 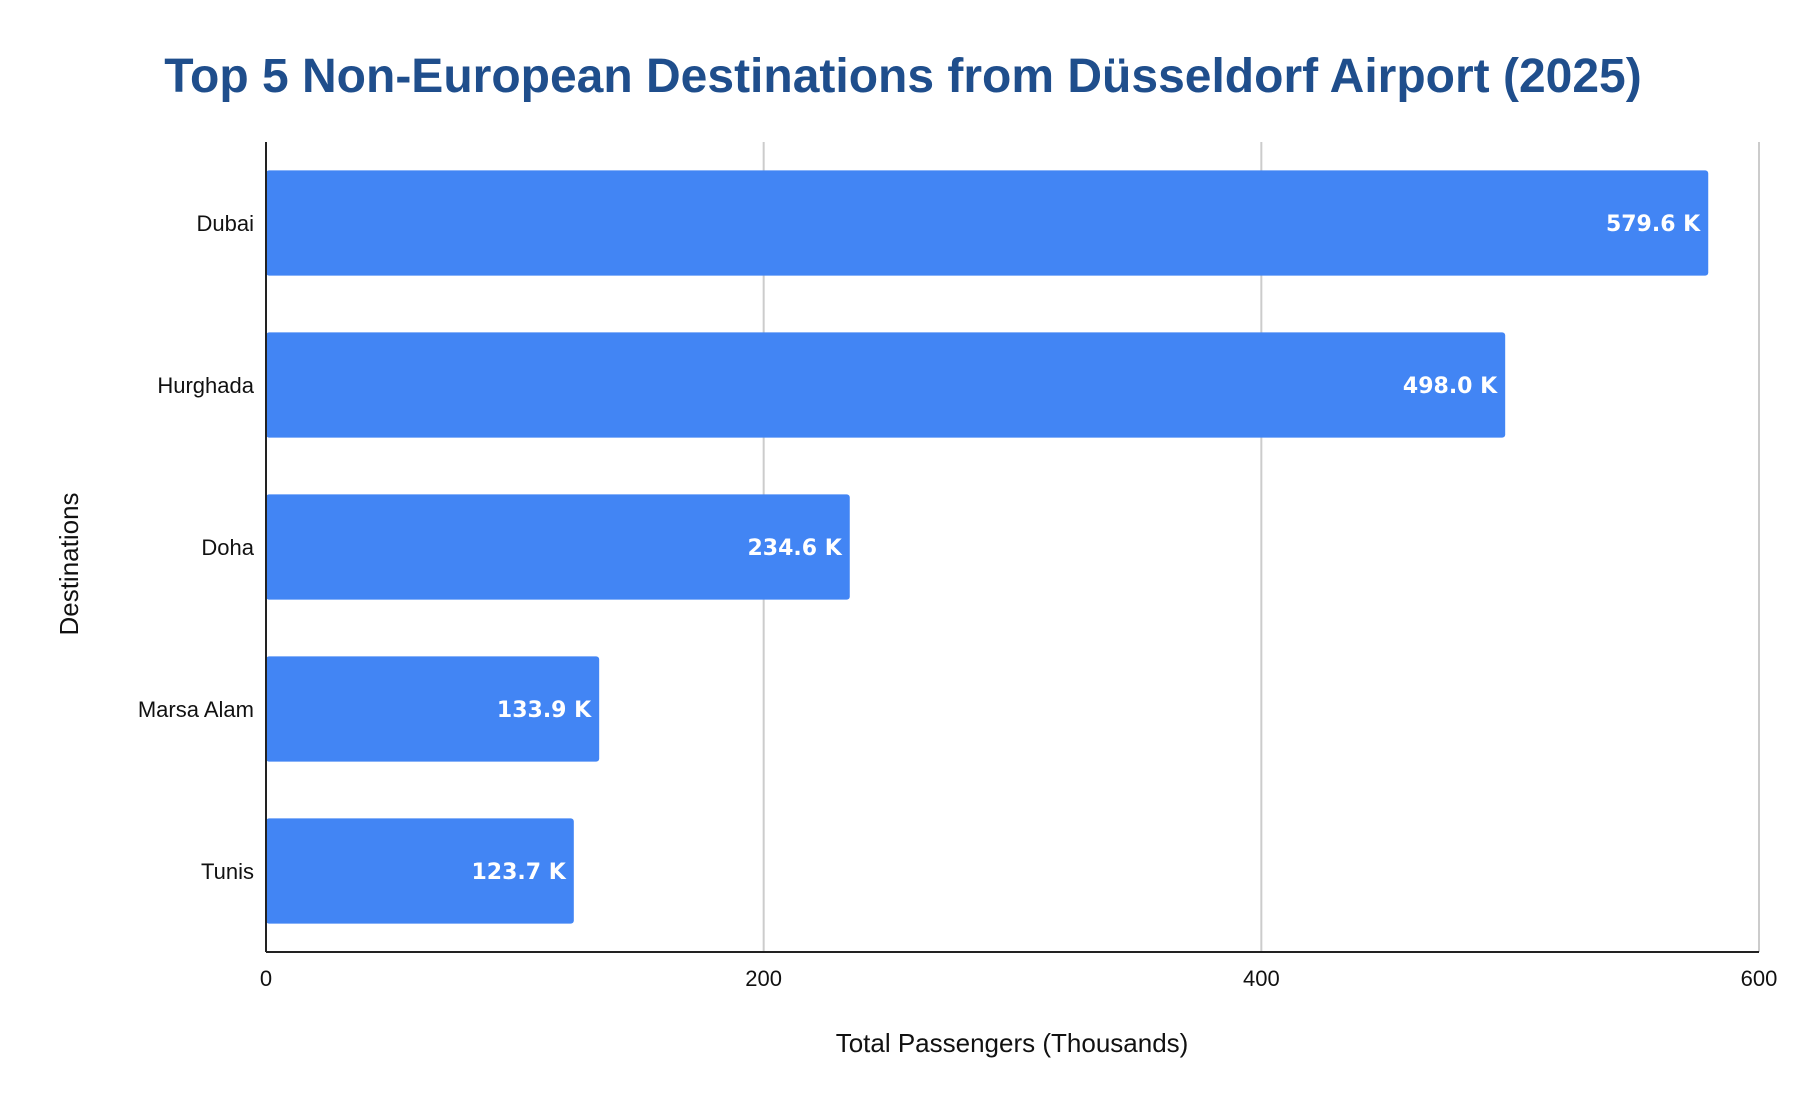 I want to click on bar-tunis, so click(x=420, y=871).